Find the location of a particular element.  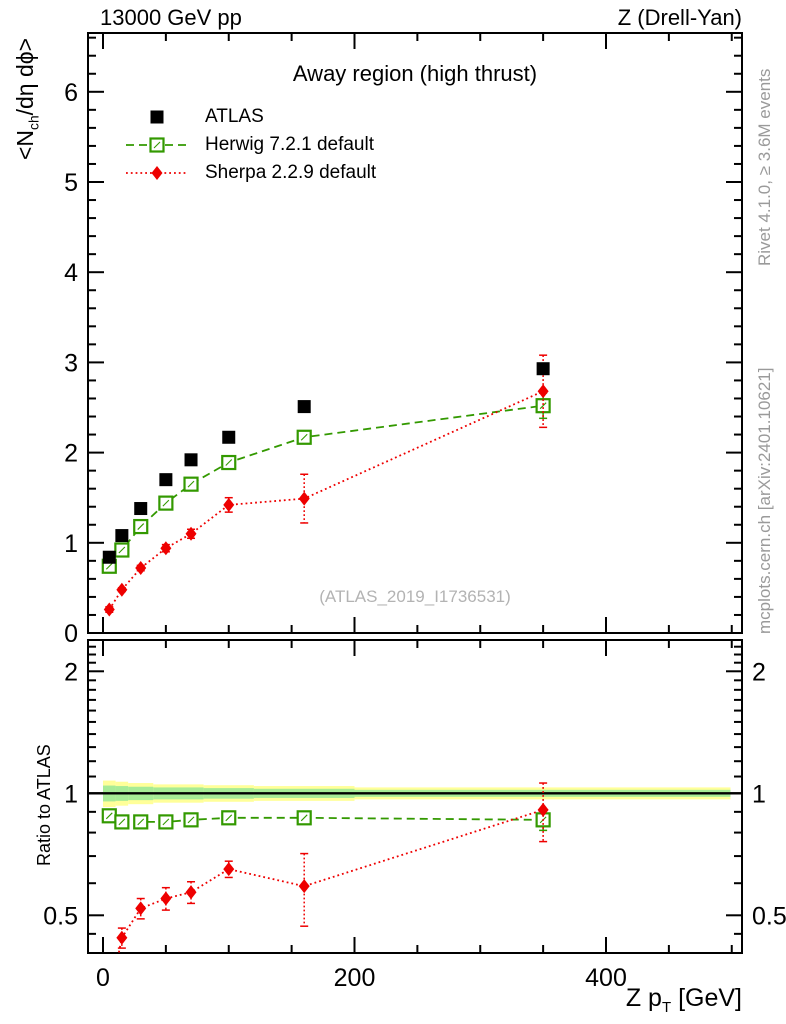

legend-item-atlas: ATLAS is located at coordinates (249, 117).